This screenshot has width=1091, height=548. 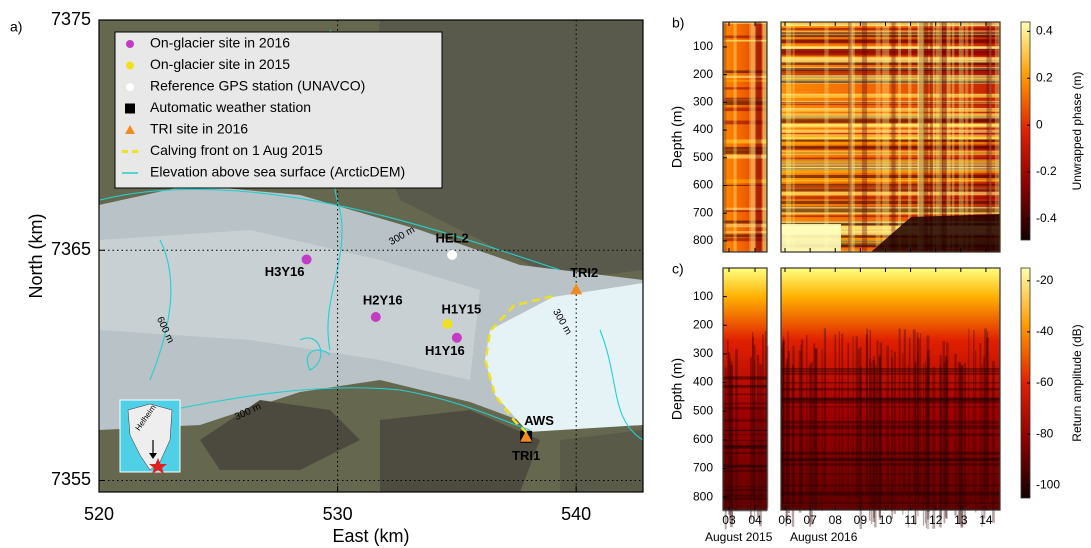 I want to click on x-tick-label: 13, so click(x=961, y=520).